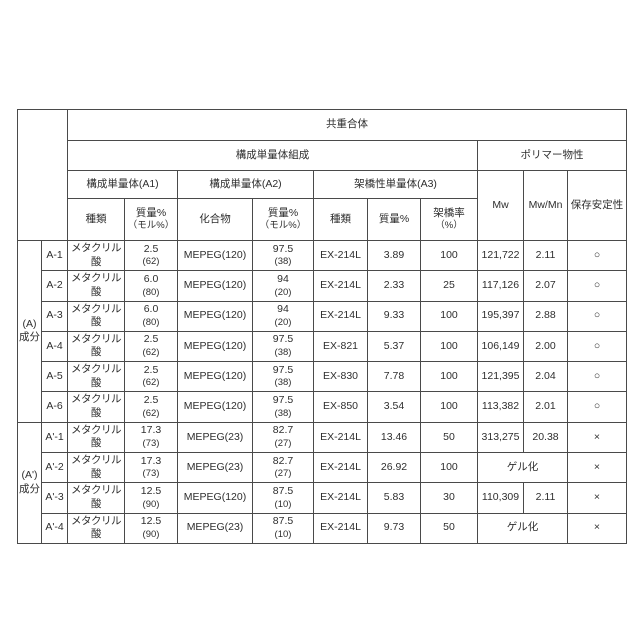 This screenshot has width=640, height=640. What do you see at coordinates (394, 286) in the screenshot?
I see `cell-a3-mass: 2.33` at bounding box center [394, 286].